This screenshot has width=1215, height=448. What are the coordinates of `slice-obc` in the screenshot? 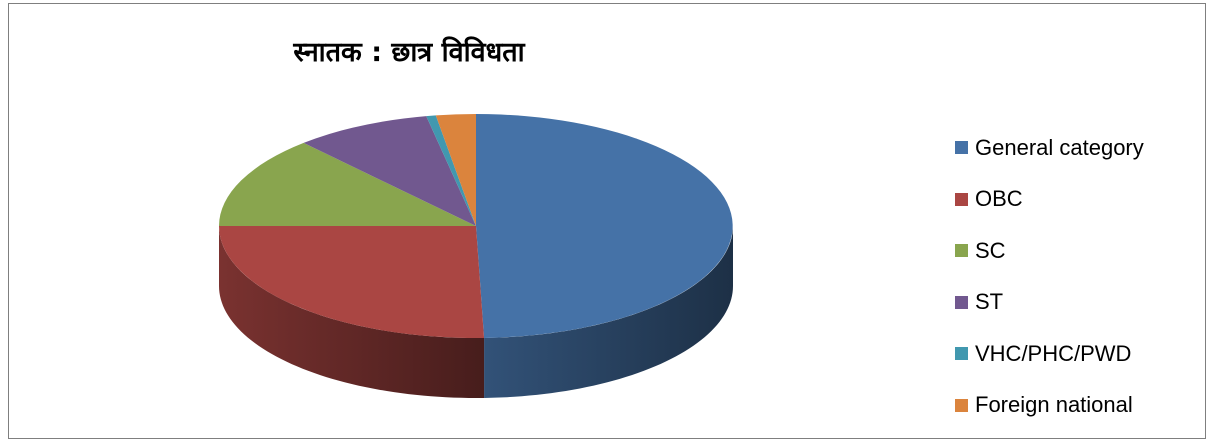 It's located at (352, 282).